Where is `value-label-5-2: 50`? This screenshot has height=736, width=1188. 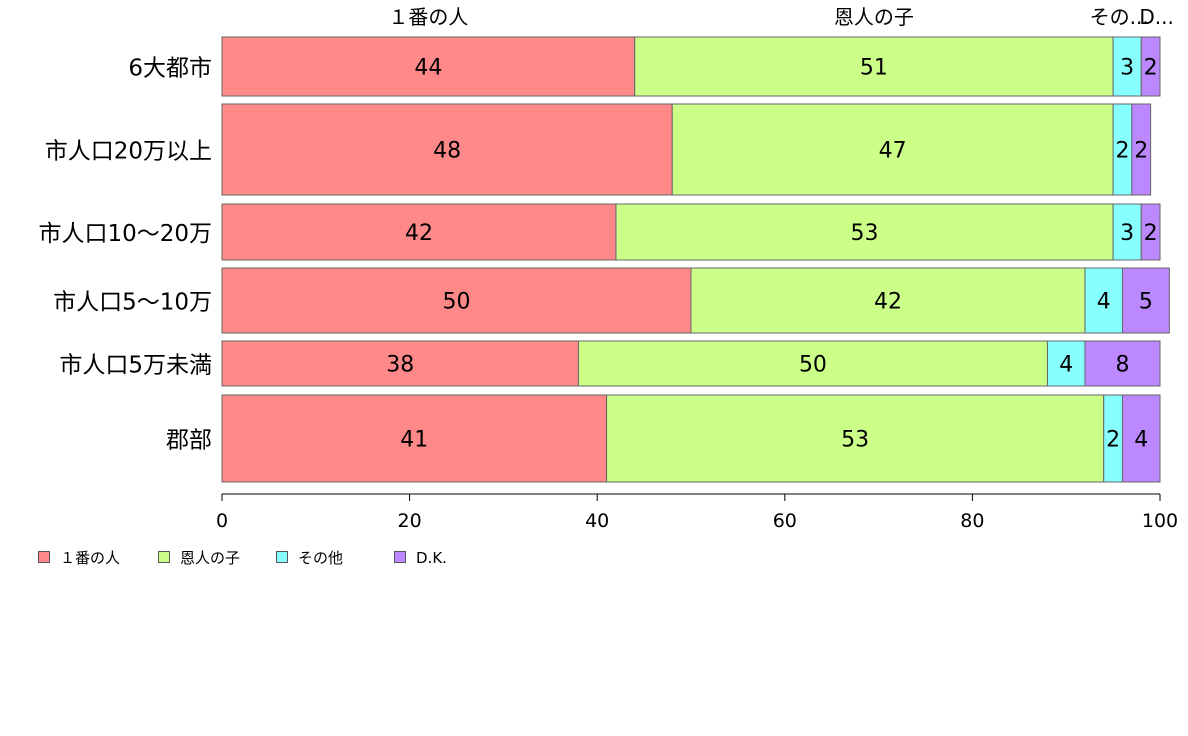 value-label-5-2: 50 is located at coordinates (813, 365).